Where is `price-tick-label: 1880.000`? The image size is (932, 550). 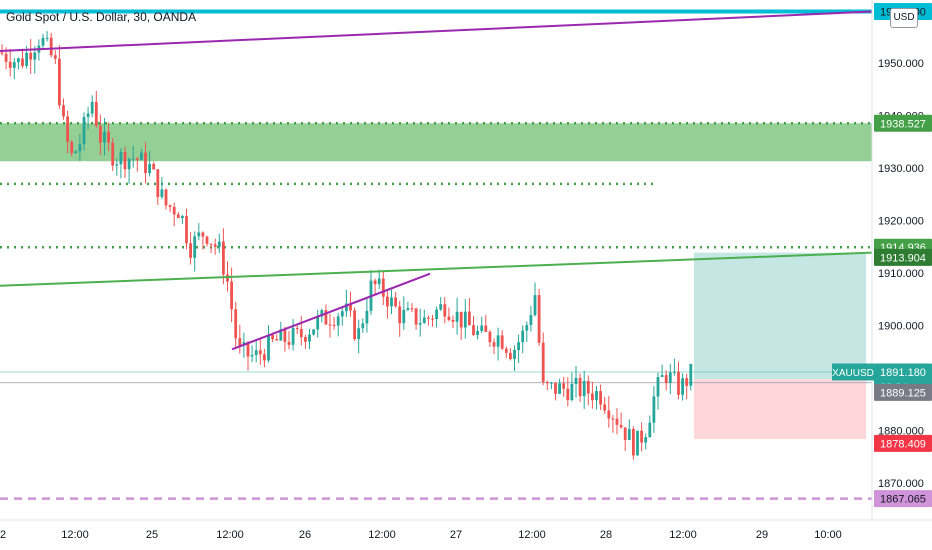
price-tick-label: 1880.000 is located at coordinates (901, 432).